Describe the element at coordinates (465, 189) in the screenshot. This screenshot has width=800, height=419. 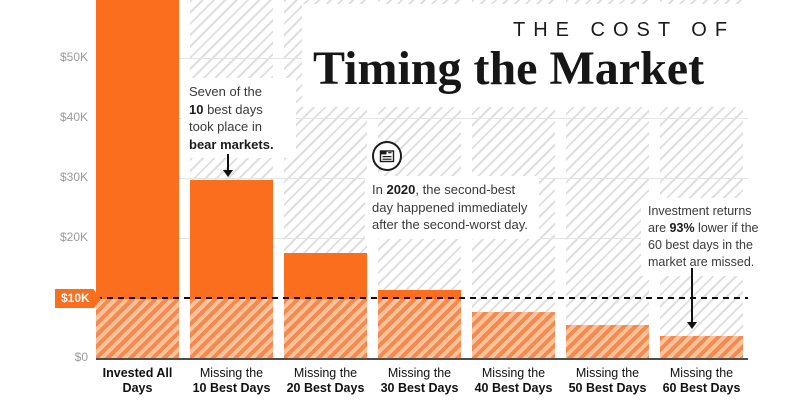
I see `annotation-text: , the second-best` at that location.